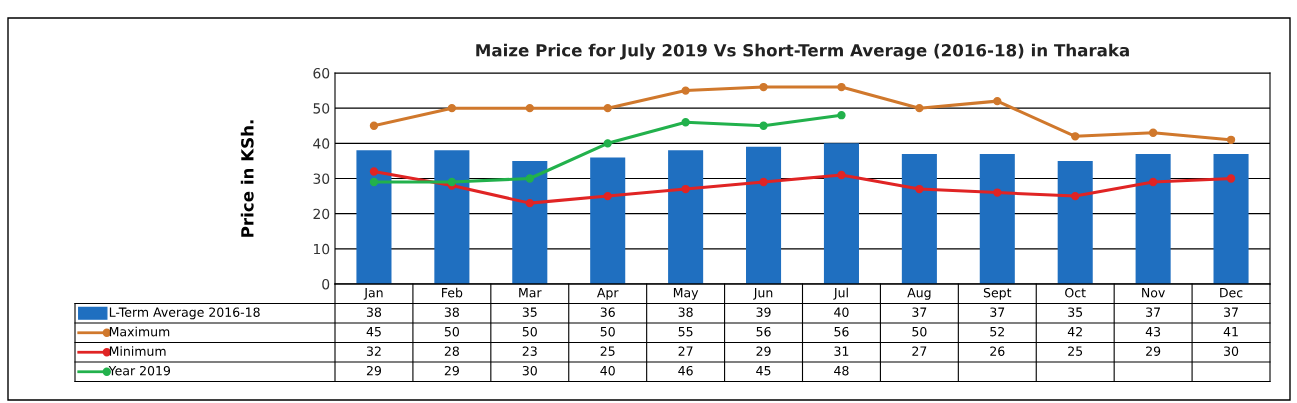  I want to click on x-tick-label: Sept, so click(997, 293).